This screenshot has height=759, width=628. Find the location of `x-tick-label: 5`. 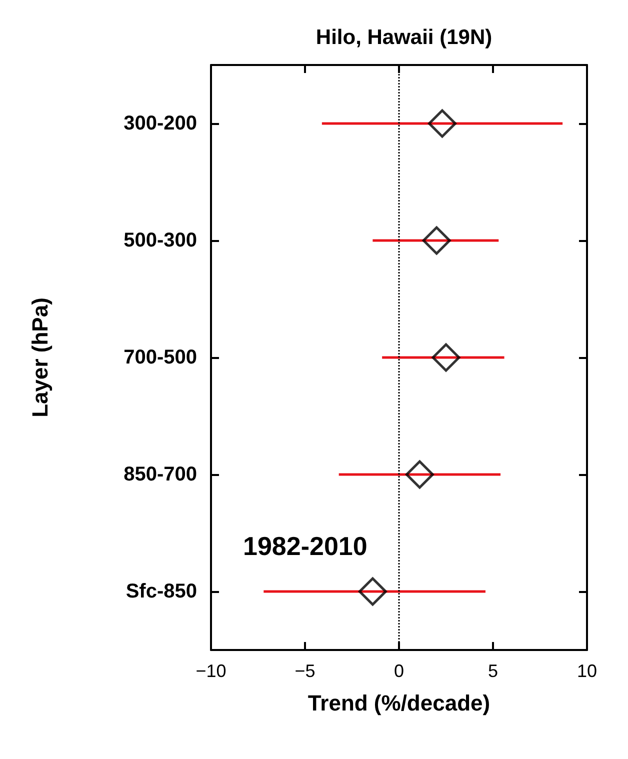

x-tick-label: 5 is located at coordinates (493, 671).